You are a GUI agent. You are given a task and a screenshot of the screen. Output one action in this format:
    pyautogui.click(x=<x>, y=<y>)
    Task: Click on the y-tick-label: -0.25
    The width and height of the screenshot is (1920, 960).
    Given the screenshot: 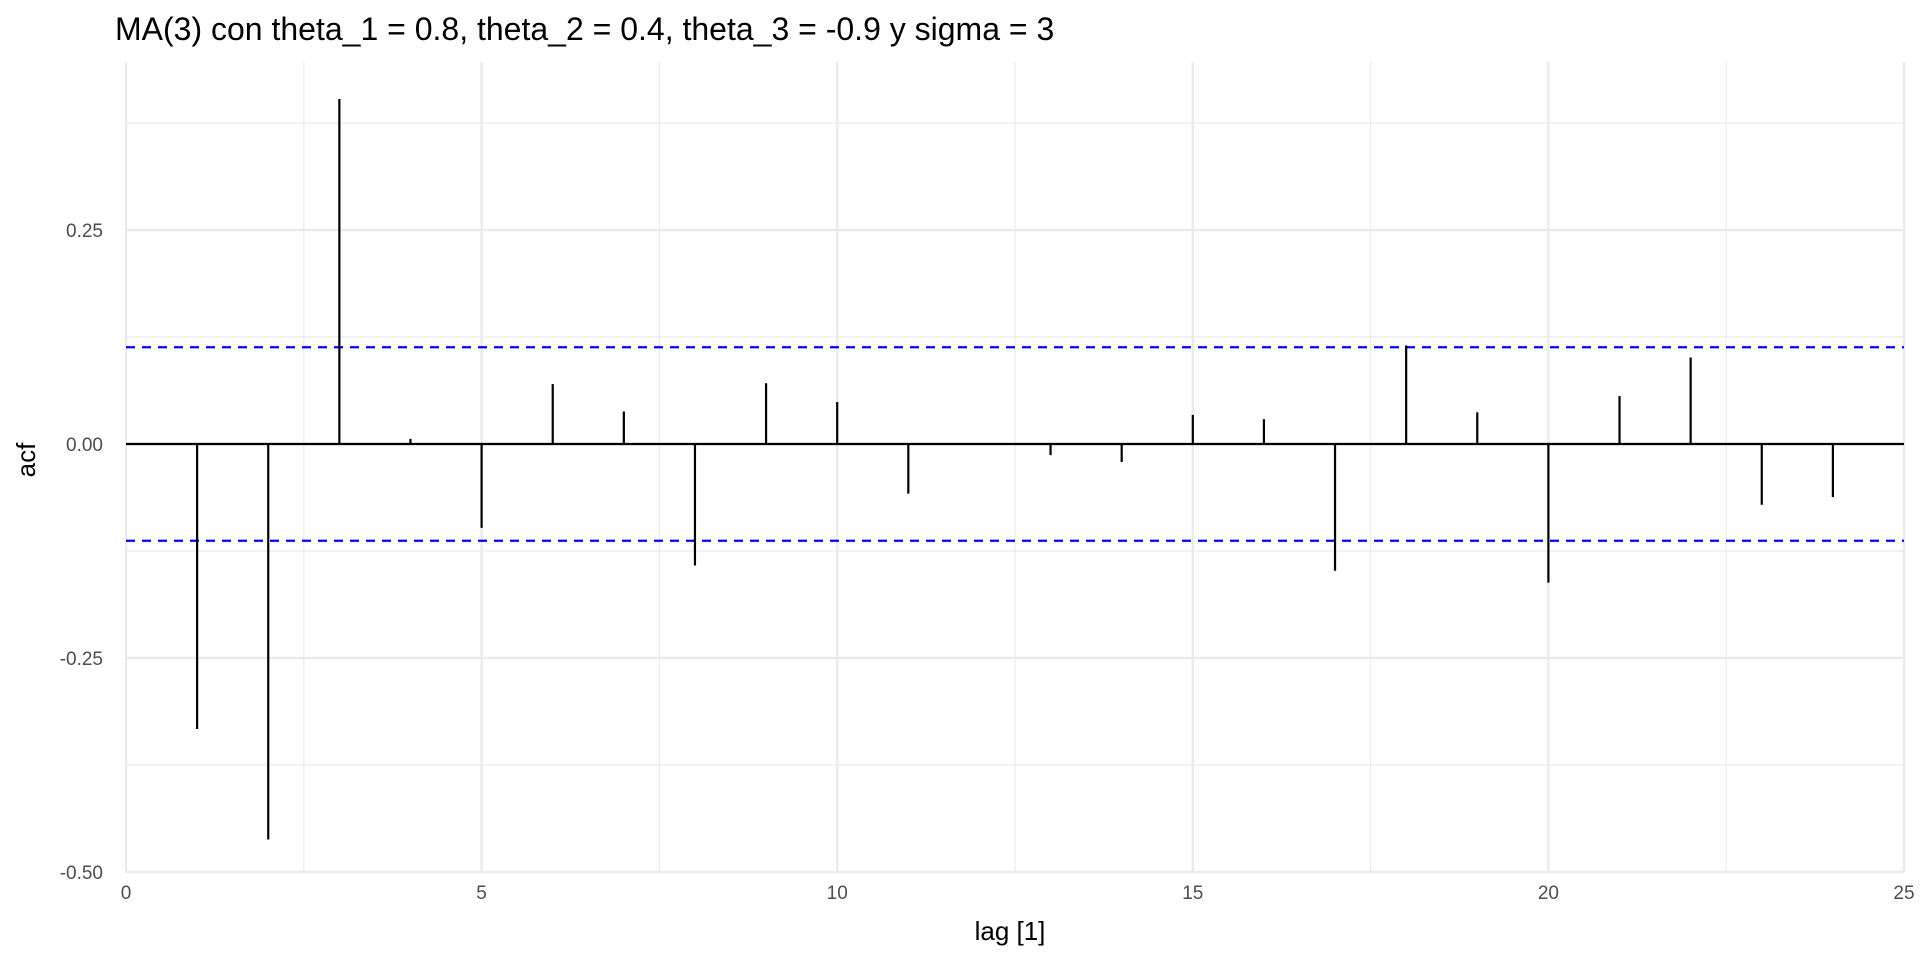 What is the action you would take?
    pyautogui.click(x=81, y=659)
    